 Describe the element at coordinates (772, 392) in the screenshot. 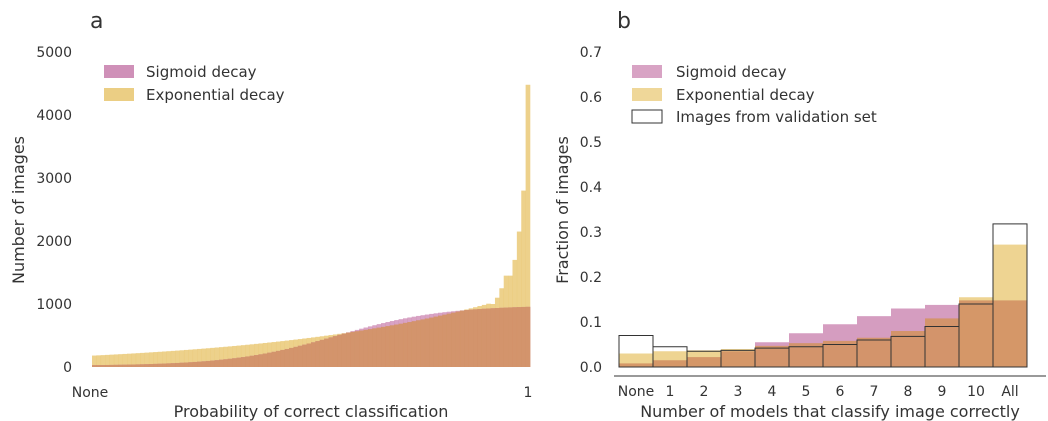

I see `panel-b-x-tick-label: 4` at that location.